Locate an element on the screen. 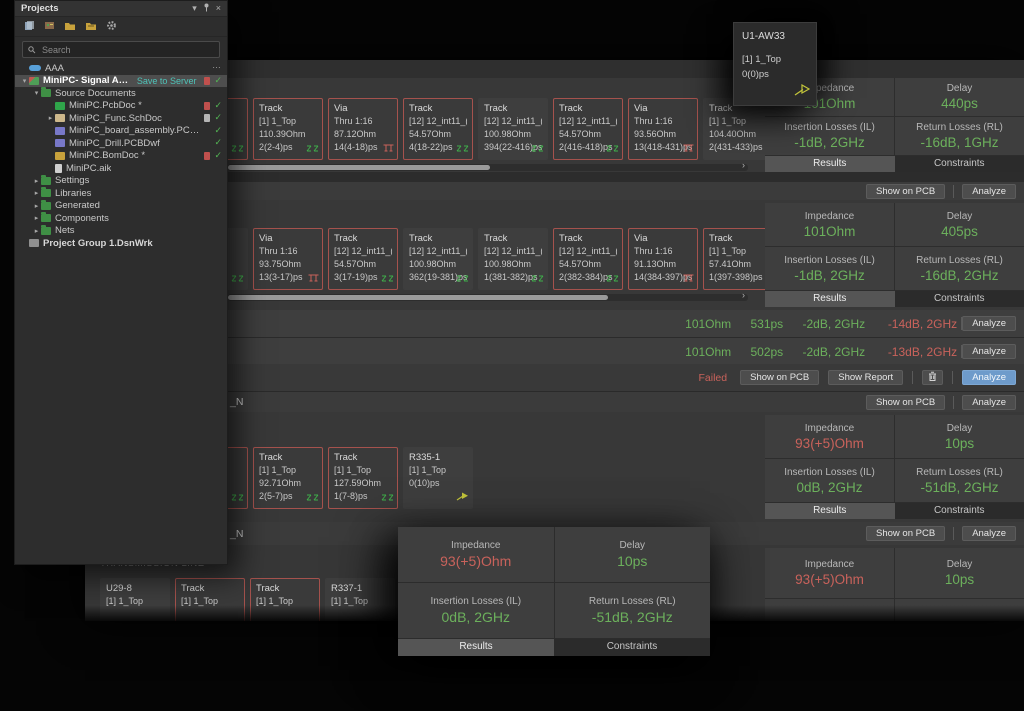 The width and height of the screenshot is (1024, 711). tree-item: MiniPC_Func.SchDoc is located at coordinates (121, 118).